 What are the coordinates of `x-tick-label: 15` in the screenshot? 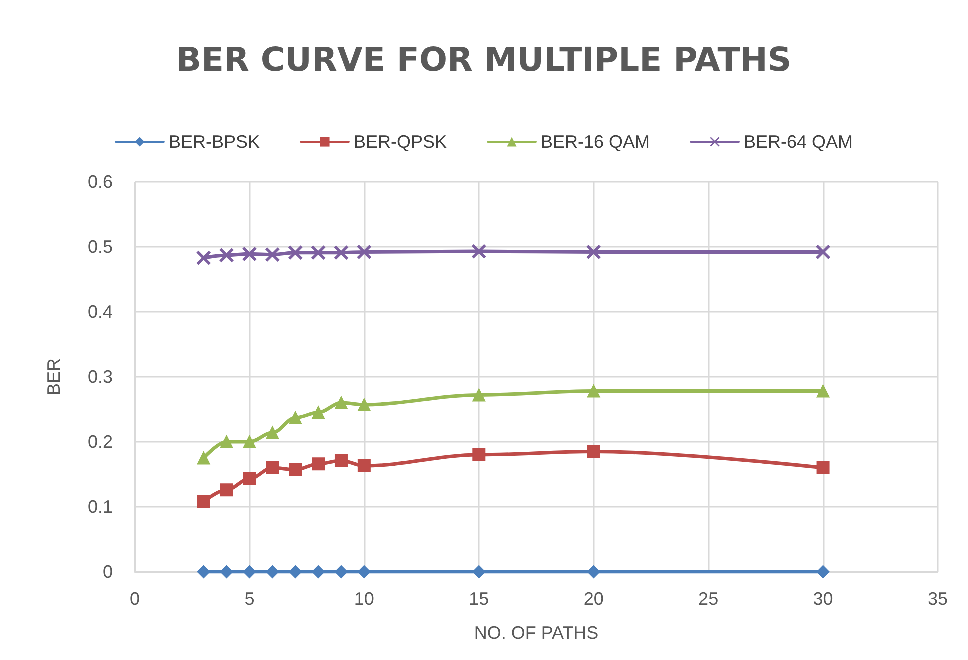 It's located at (479, 599).